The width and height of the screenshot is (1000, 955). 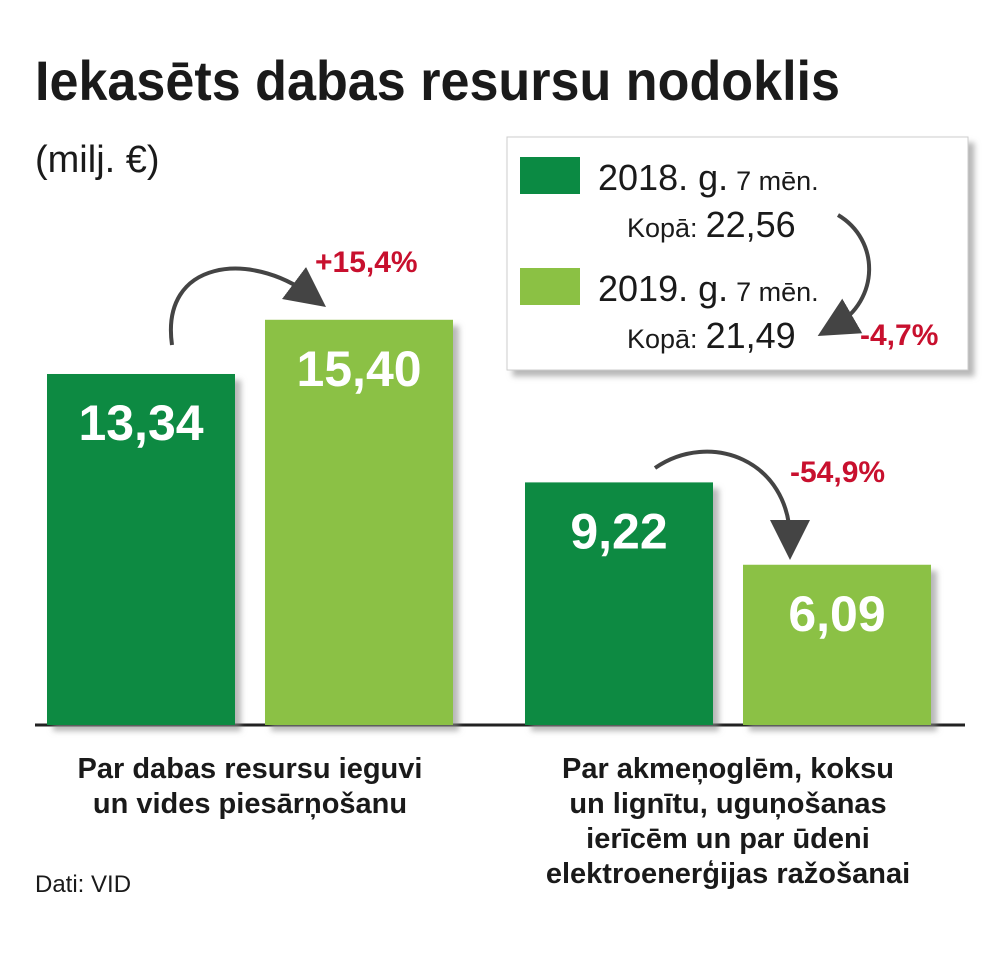 What do you see at coordinates (837, 472) in the screenshot?
I see `change-label: -54,9%` at bounding box center [837, 472].